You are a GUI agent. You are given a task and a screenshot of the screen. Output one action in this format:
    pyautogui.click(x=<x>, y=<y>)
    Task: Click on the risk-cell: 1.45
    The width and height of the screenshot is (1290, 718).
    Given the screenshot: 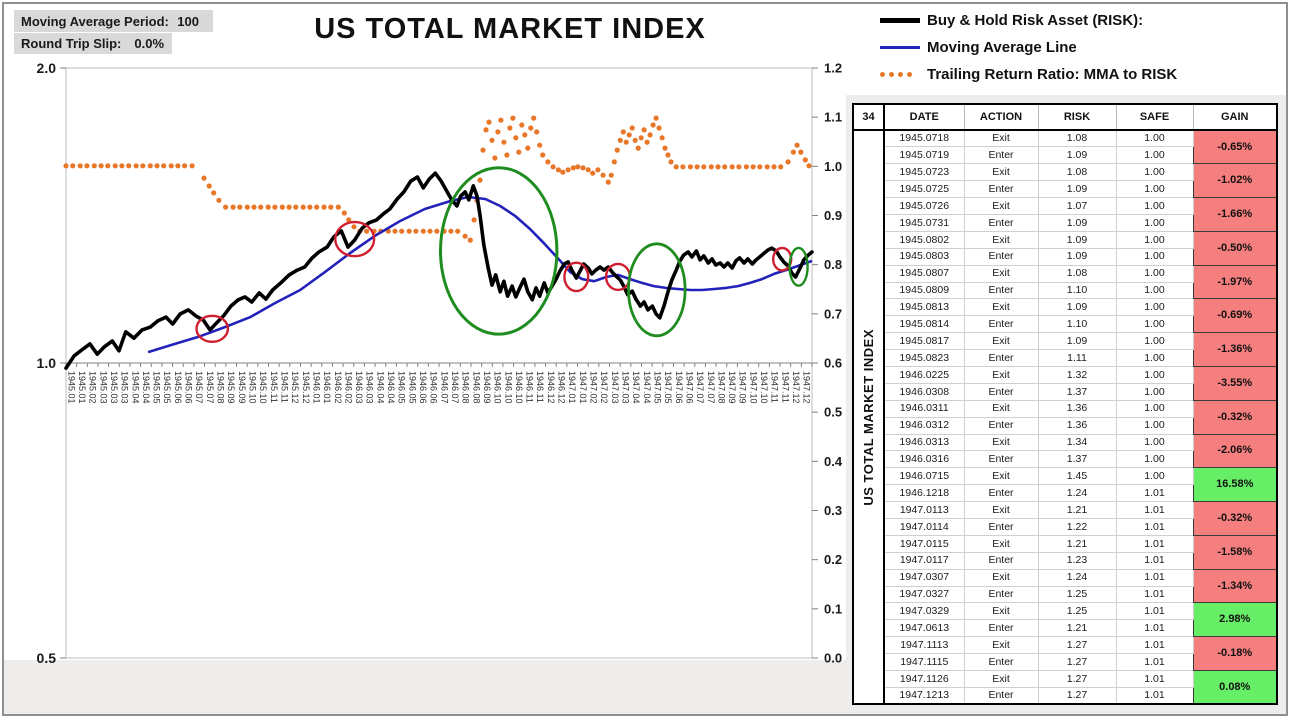 What is the action you would take?
    pyautogui.click(x=1077, y=476)
    